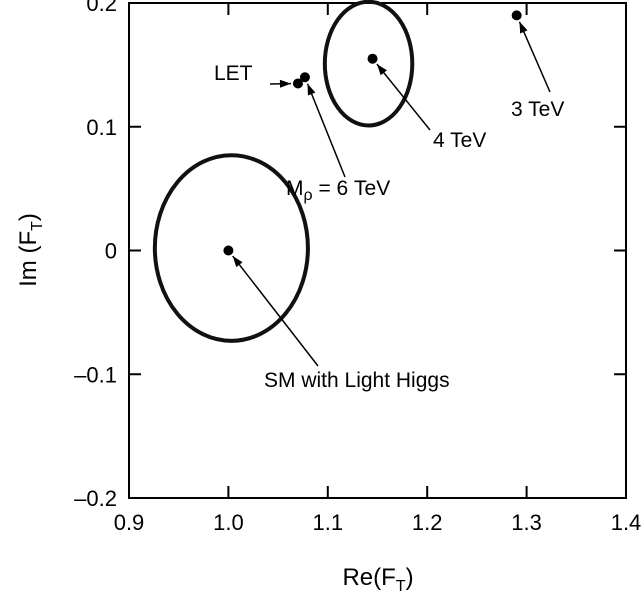 This screenshot has height=600, width=641. Describe the element at coordinates (308, 195) in the screenshot. I see `annotation-mrho-sub: ρ` at that location.